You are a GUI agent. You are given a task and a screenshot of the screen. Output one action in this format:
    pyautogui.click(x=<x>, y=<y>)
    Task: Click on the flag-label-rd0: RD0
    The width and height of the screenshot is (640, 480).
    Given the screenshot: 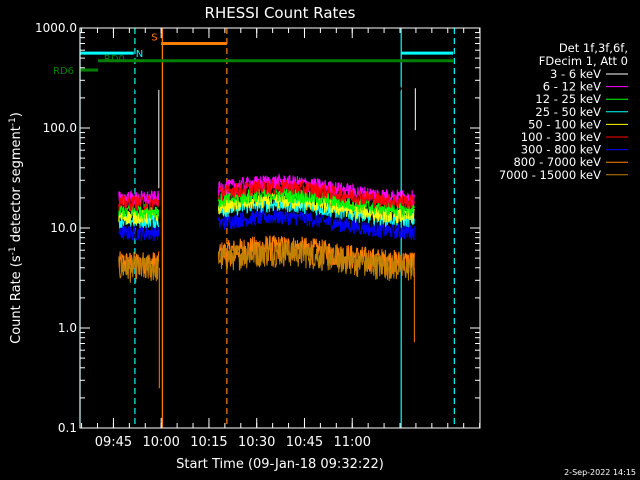 What is the action you would take?
    pyautogui.click(x=114, y=59)
    